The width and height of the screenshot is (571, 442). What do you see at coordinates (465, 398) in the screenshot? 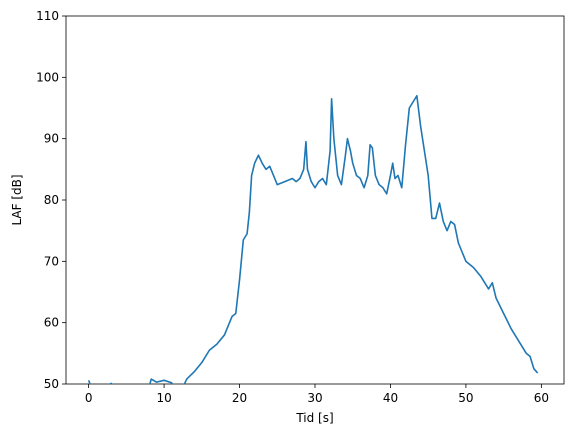
I see `x-tick-label: 50` at bounding box center [465, 398].